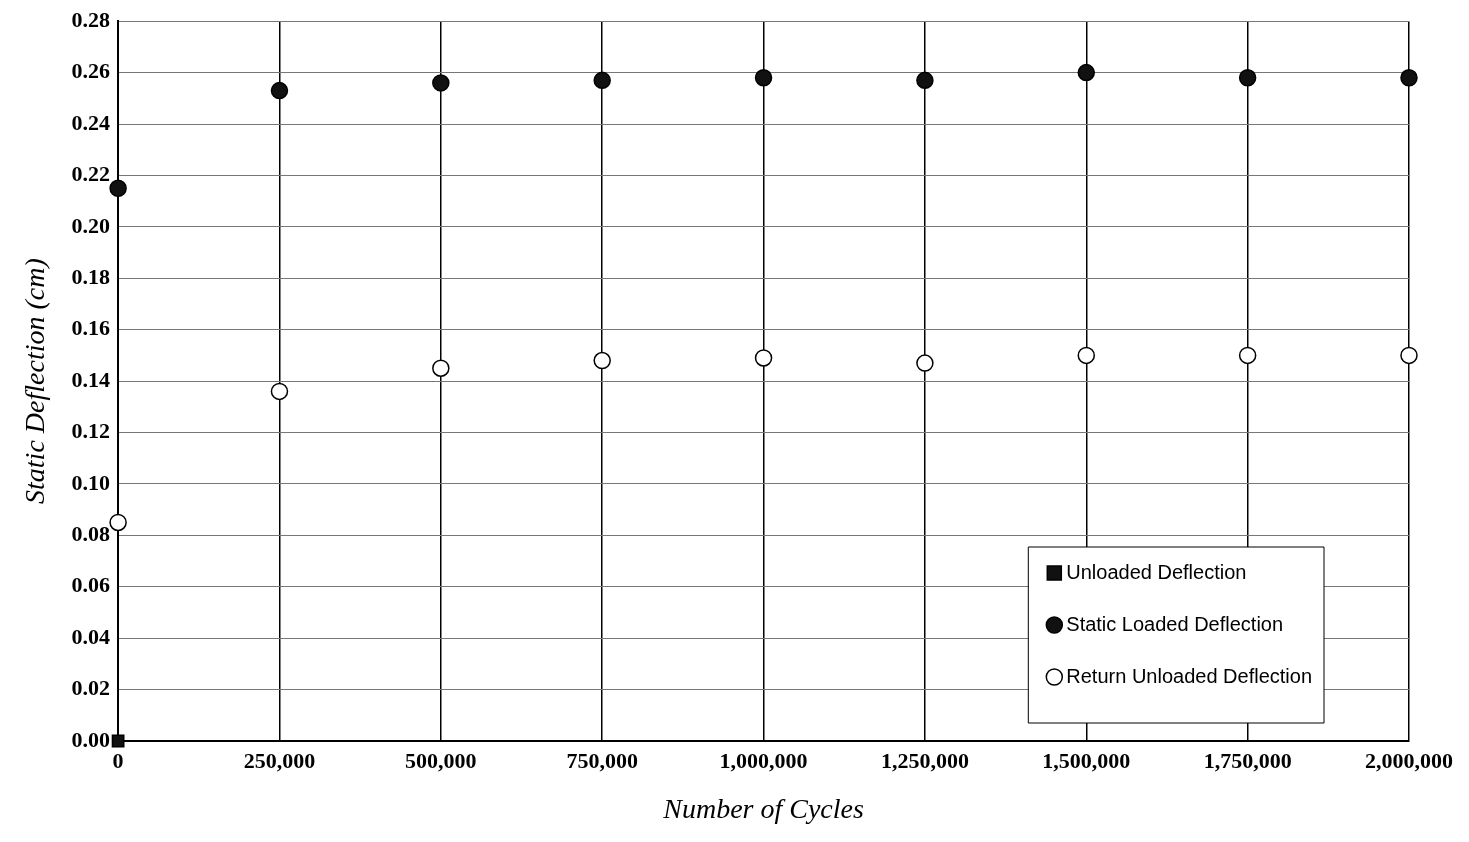 This screenshot has height=842, width=1469. What do you see at coordinates (118, 760) in the screenshot?
I see `x-tick-label: 0` at bounding box center [118, 760].